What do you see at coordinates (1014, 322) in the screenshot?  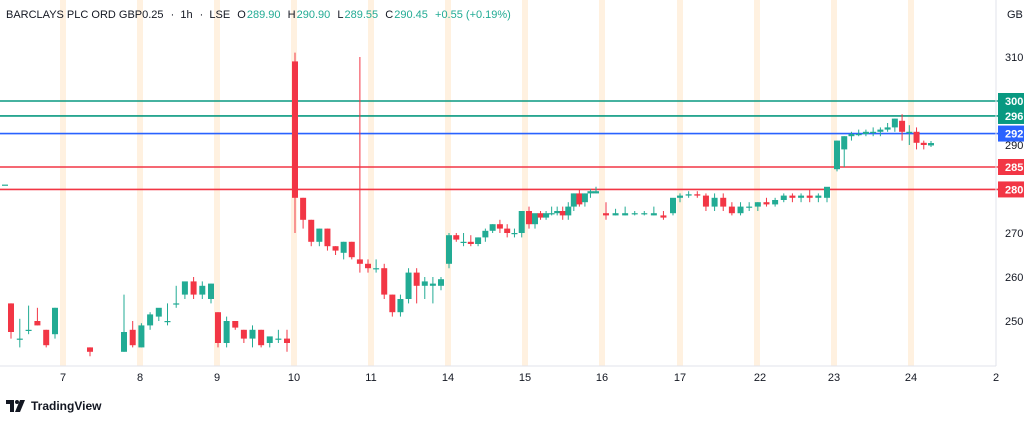 I see `price-tick-250: 250` at bounding box center [1014, 322].